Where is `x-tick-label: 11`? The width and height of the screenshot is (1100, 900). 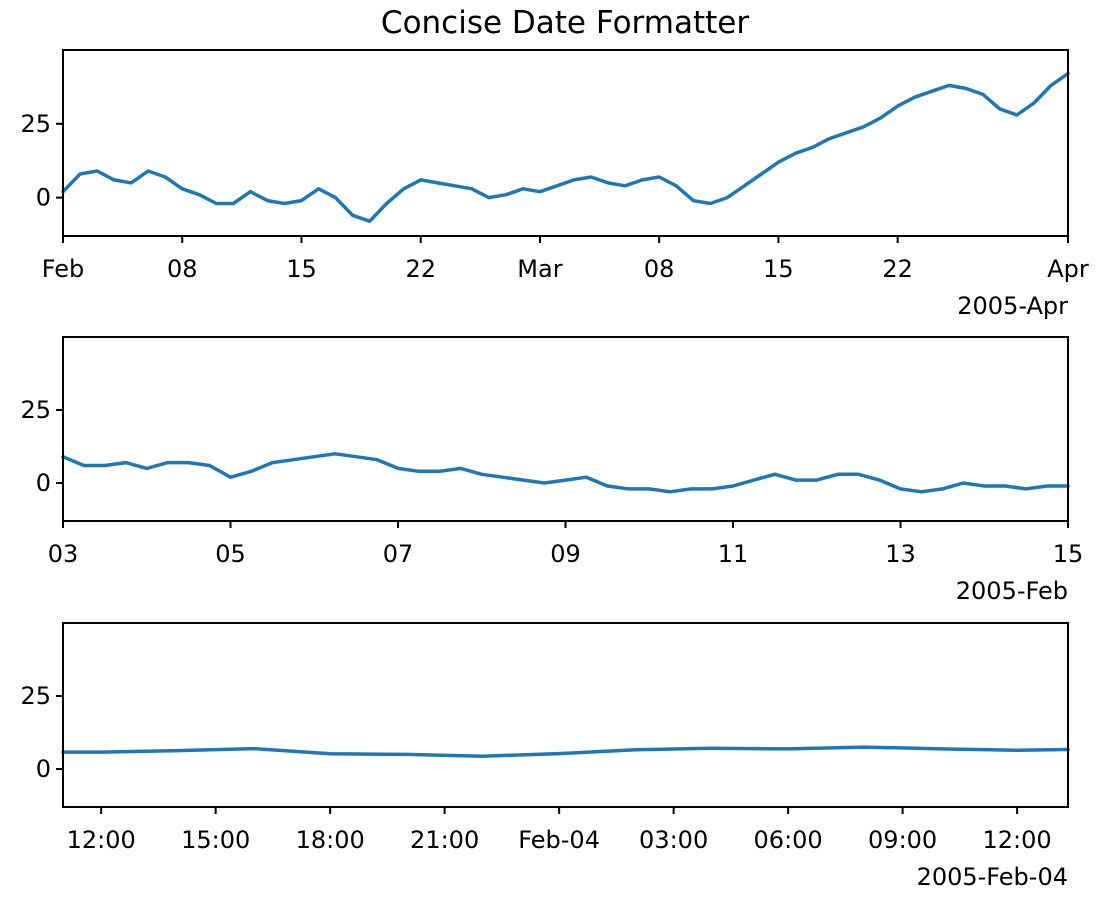 x-tick-label: 11 is located at coordinates (733, 554).